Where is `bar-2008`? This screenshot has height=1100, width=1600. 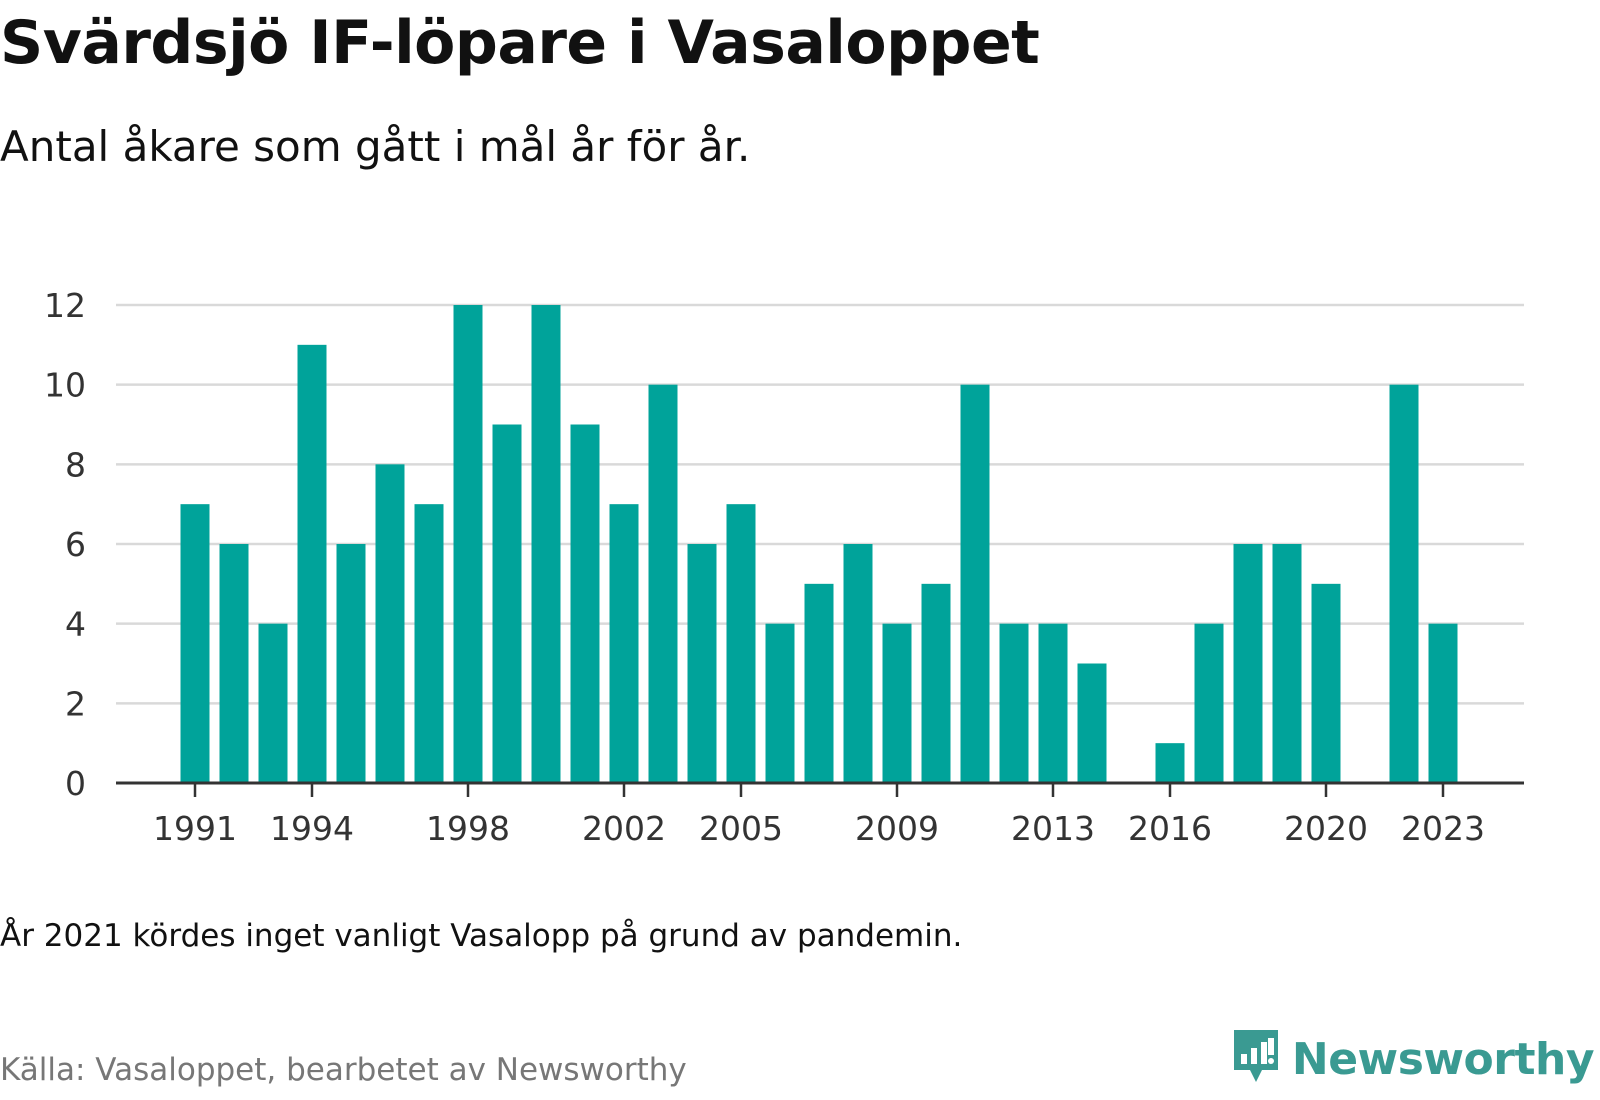 bar-2008 is located at coordinates (858, 663).